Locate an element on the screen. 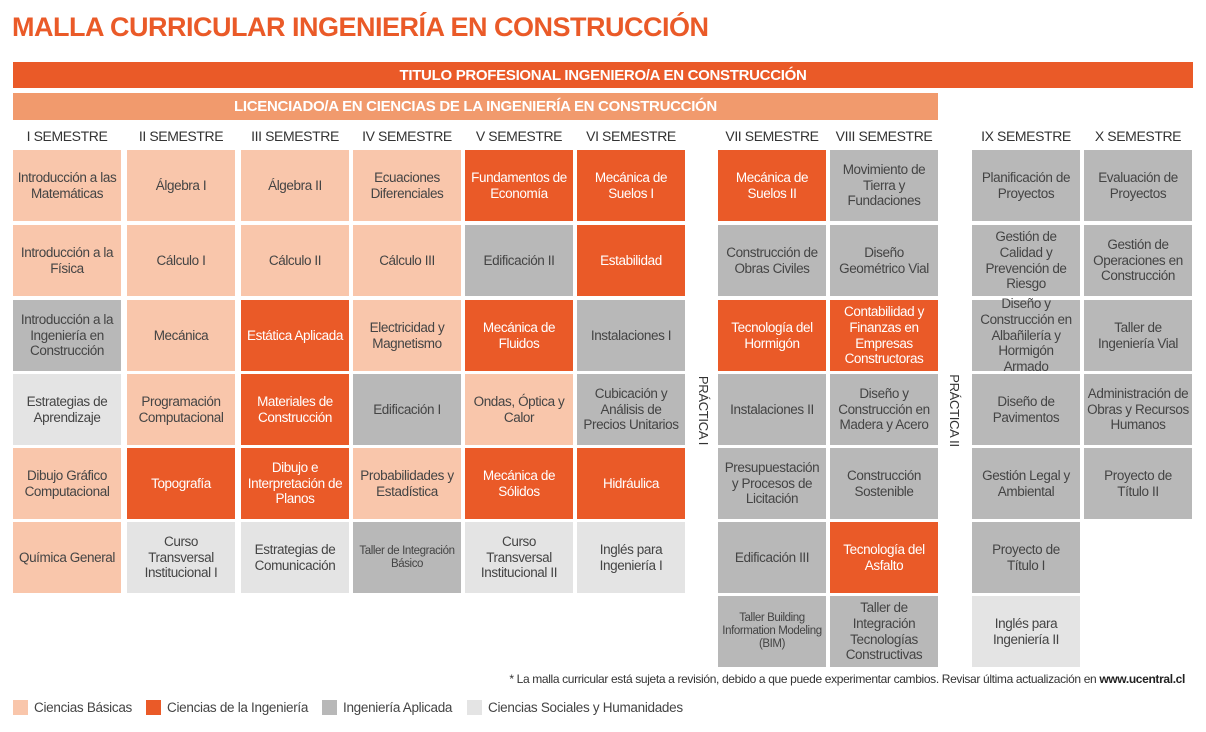 This screenshot has width=1206, height=732. course-cell: Álgebra I is located at coordinates (181, 185).